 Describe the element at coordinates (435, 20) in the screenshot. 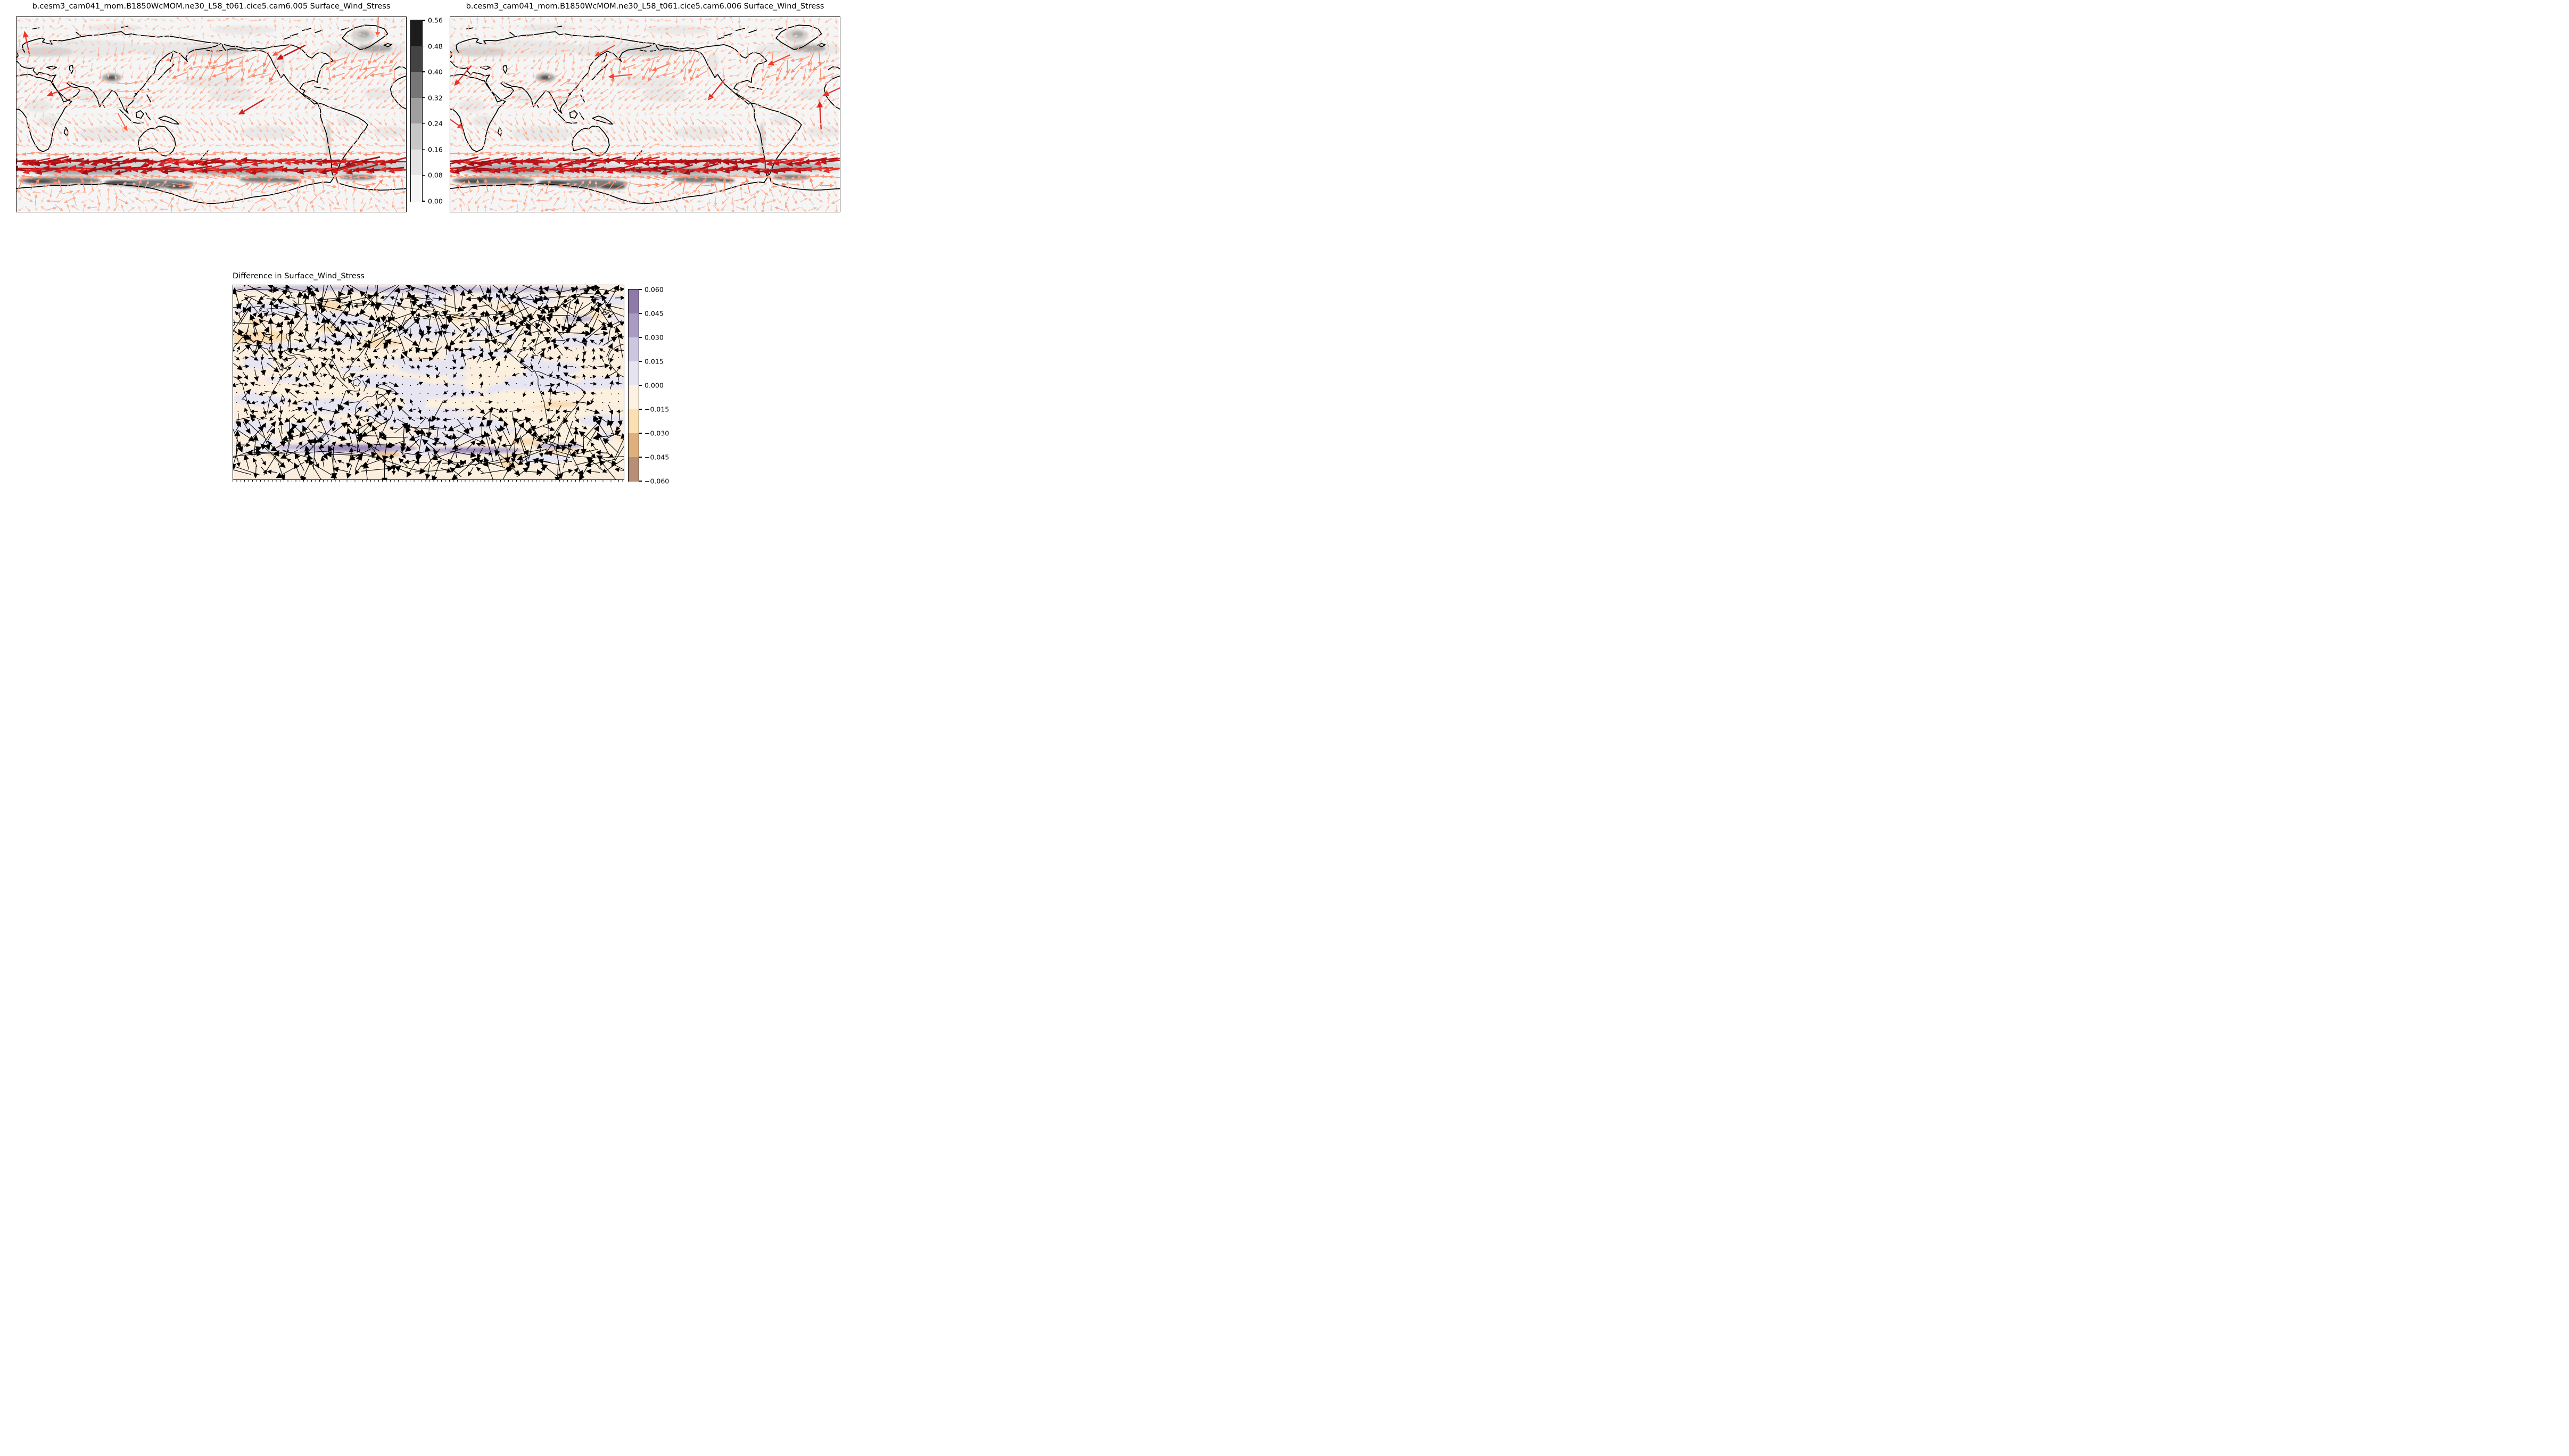

I see `colorbar-tick-label: 0.56` at that location.